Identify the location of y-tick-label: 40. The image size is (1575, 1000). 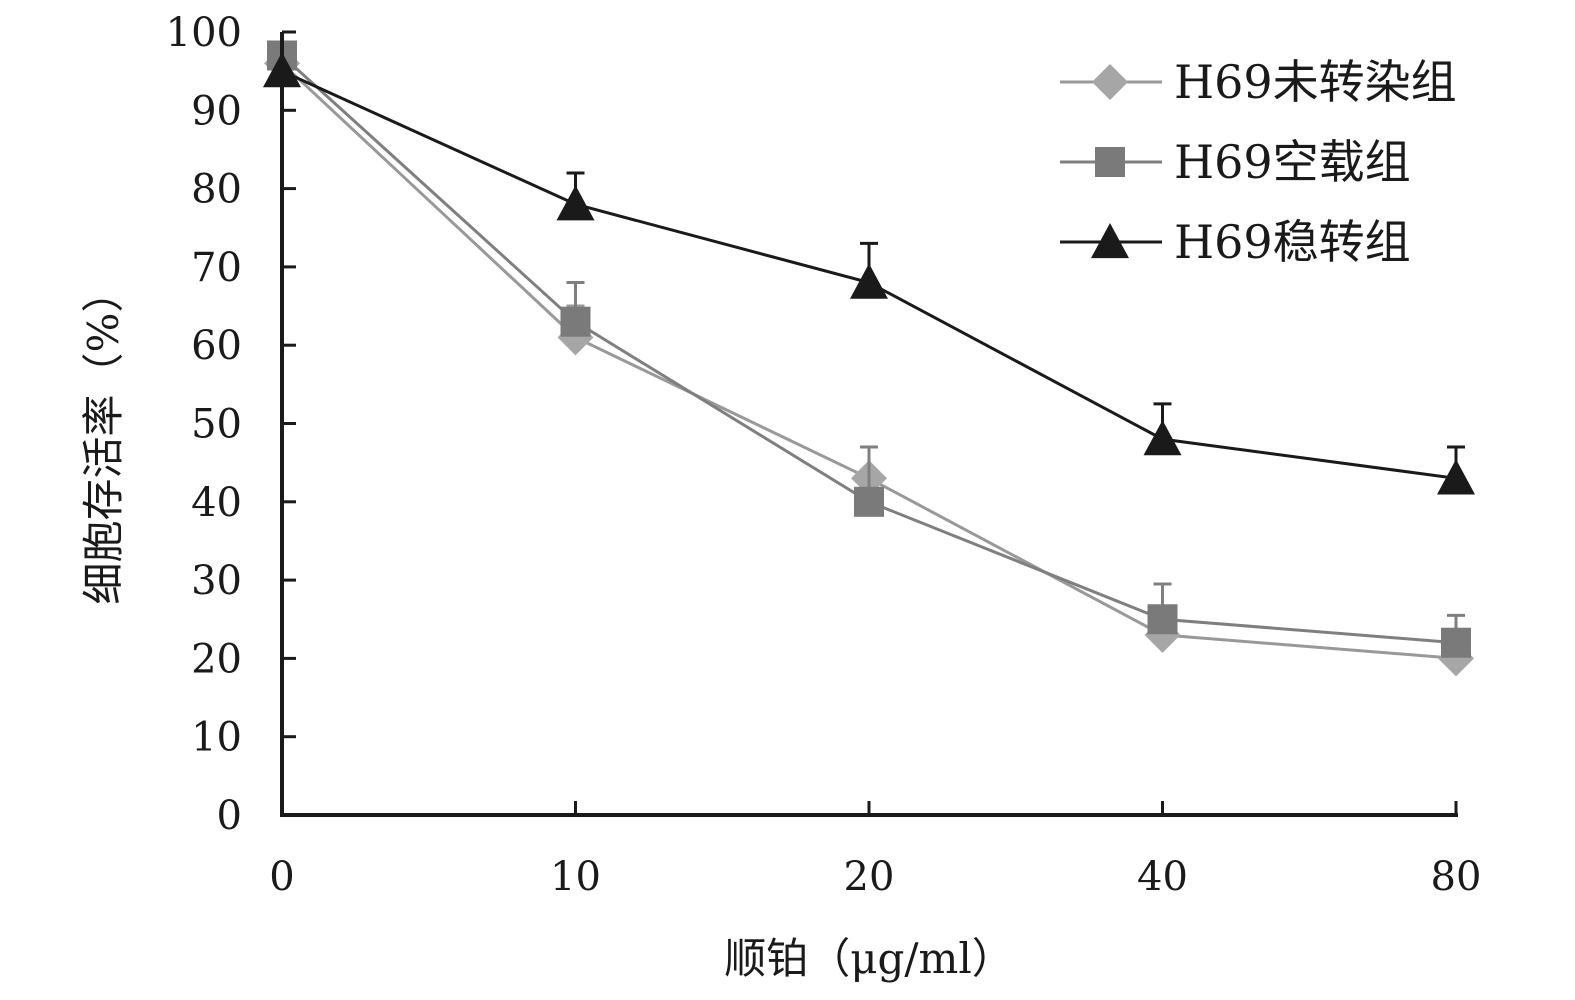
(216, 503).